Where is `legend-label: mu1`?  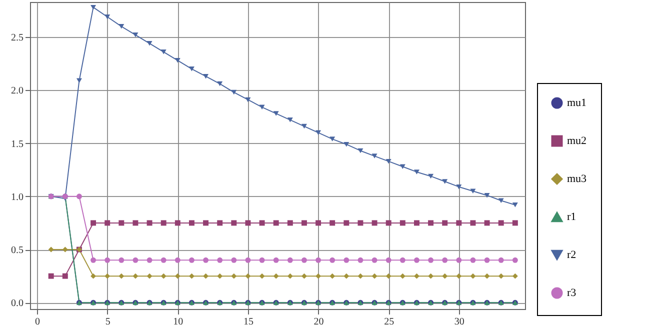
legend-label: mu1 is located at coordinates (577, 103).